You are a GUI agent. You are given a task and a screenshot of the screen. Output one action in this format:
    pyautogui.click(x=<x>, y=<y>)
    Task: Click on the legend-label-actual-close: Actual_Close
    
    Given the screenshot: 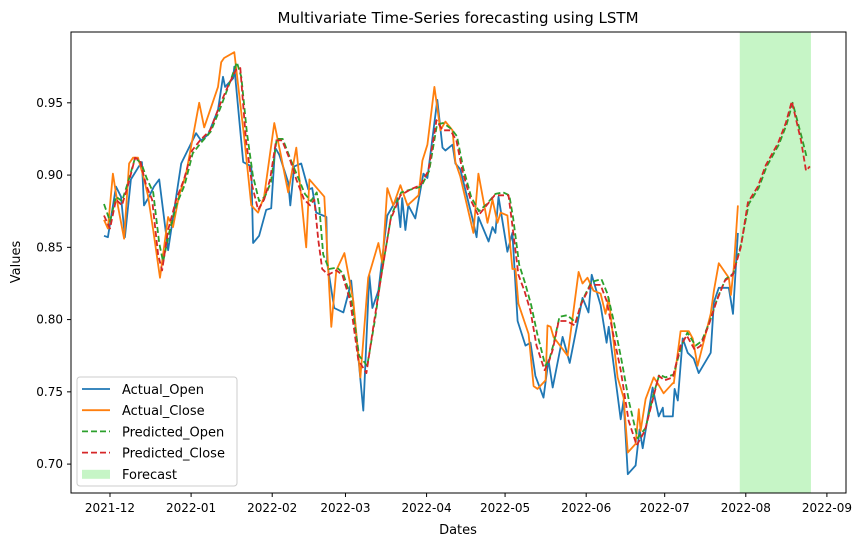 What is the action you would take?
    pyautogui.click(x=163, y=411)
    